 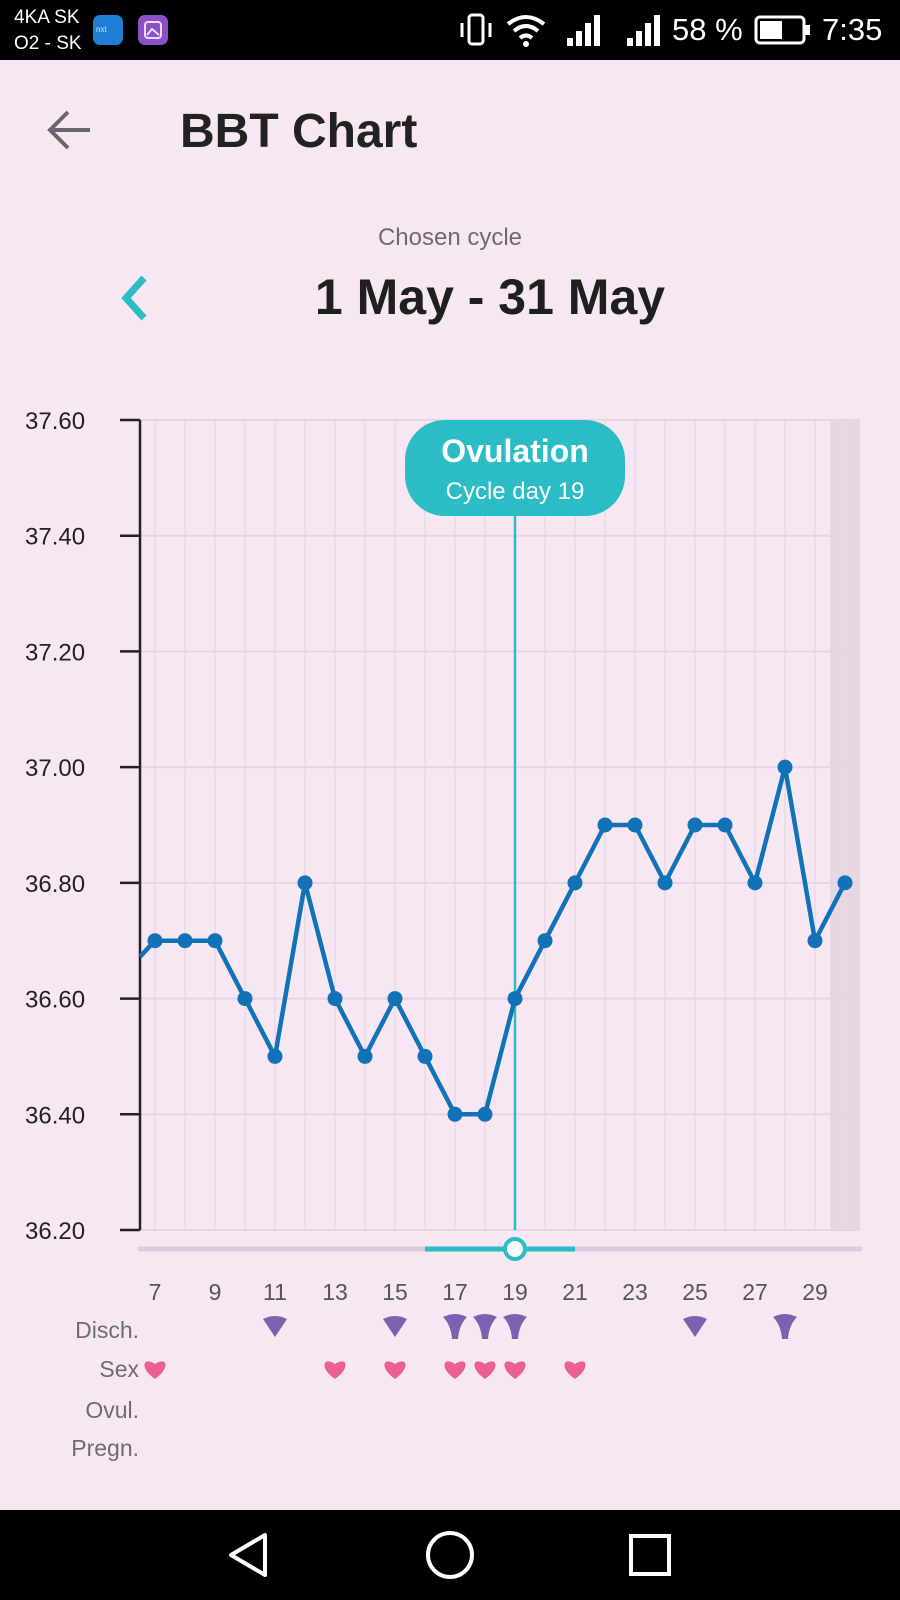 I want to click on x-tick-label: 29, so click(x=815, y=1292).